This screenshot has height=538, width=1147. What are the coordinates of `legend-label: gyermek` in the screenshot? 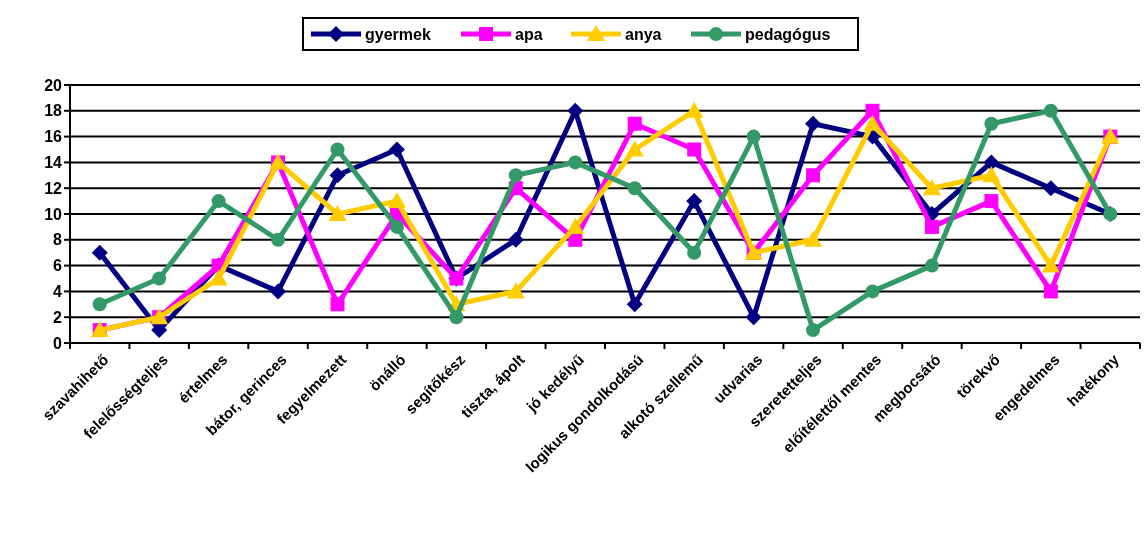 It's located at (398, 34).